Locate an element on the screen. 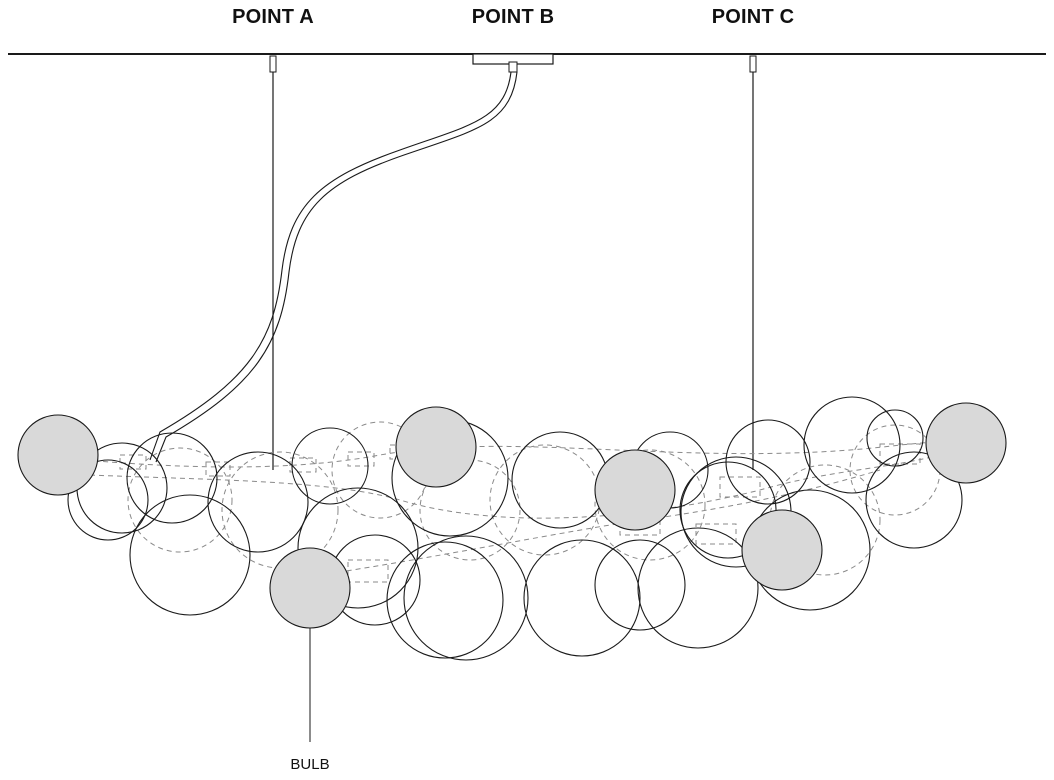 This screenshot has height=780, width=1054. point-b-label: POINT B is located at coordinates (513, 17).